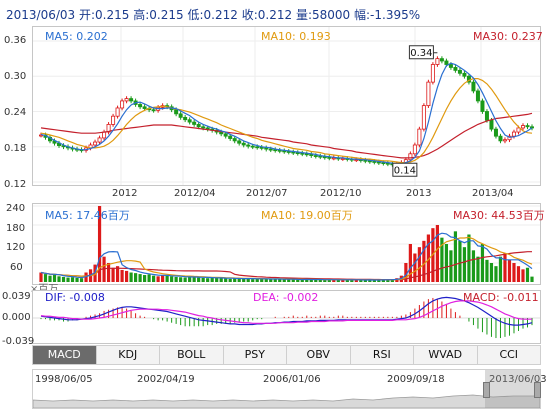 The image size is (552, 412). I want to click on tab-psy: PSY, so click(255, 355).